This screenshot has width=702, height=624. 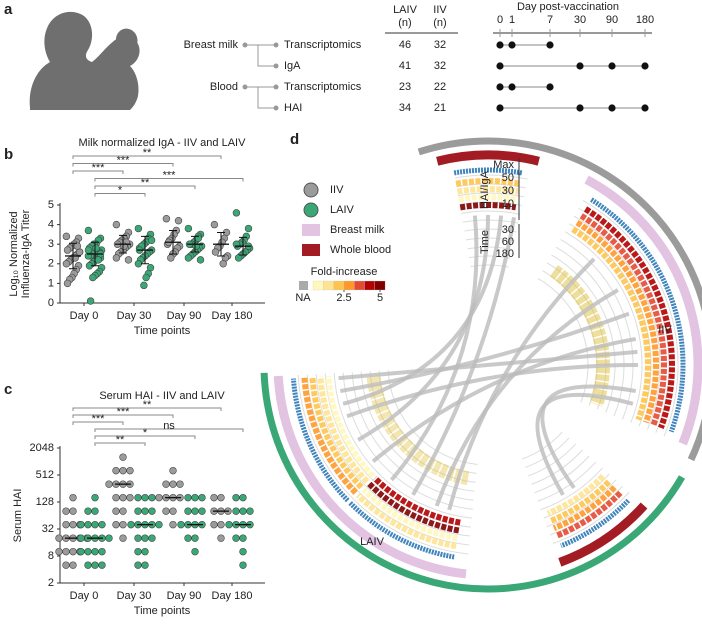 I want to click on day-label: 0, so click(x=500, y=20).